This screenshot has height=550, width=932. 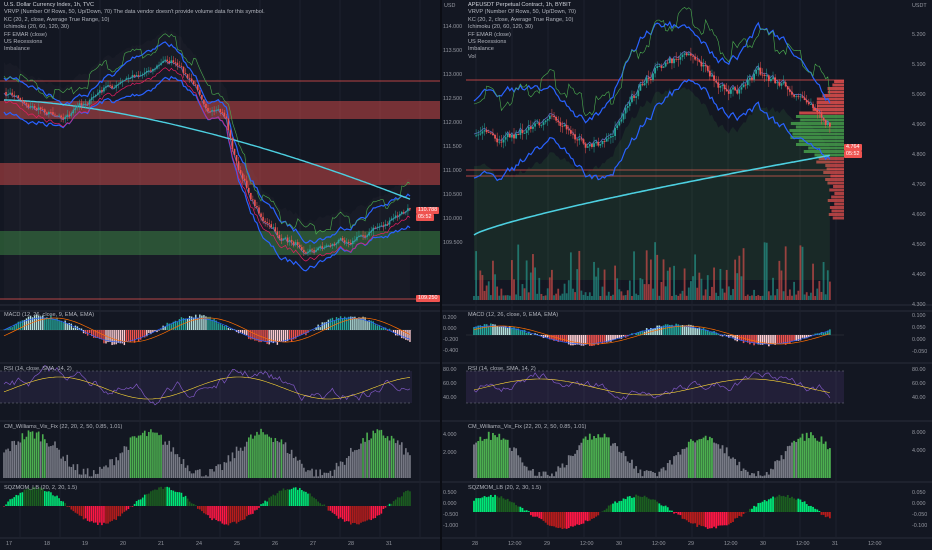 What do you see at coordinates (513, 315) in the screenshot?
I see `right-macd-label: MACD (12, 26, close, 9, EMA, EMA)` at bounding box center [513, 315].